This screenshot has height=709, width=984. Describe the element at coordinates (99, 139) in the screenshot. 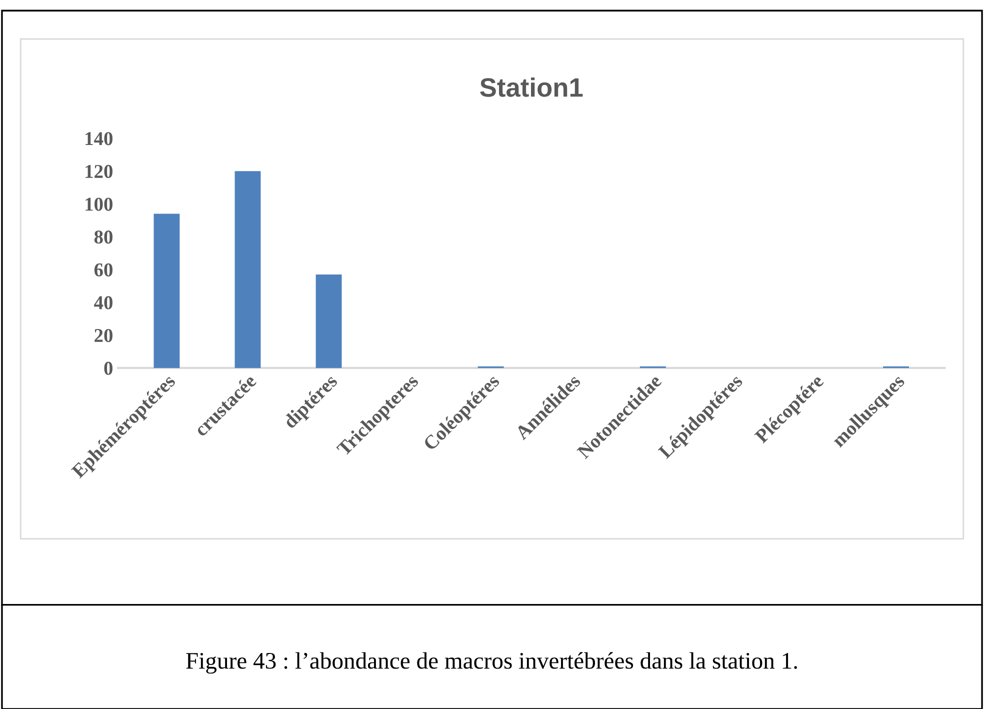

I see `y-tick-label: 140` at that location.